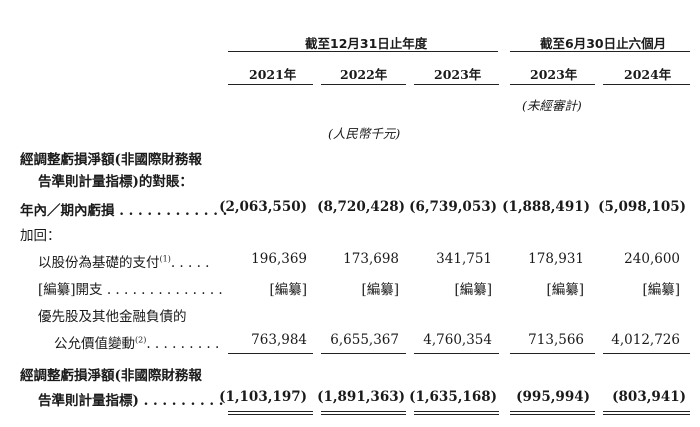  I want to click on redacted-value-2024-h1: [編纂], so click(661, 290).